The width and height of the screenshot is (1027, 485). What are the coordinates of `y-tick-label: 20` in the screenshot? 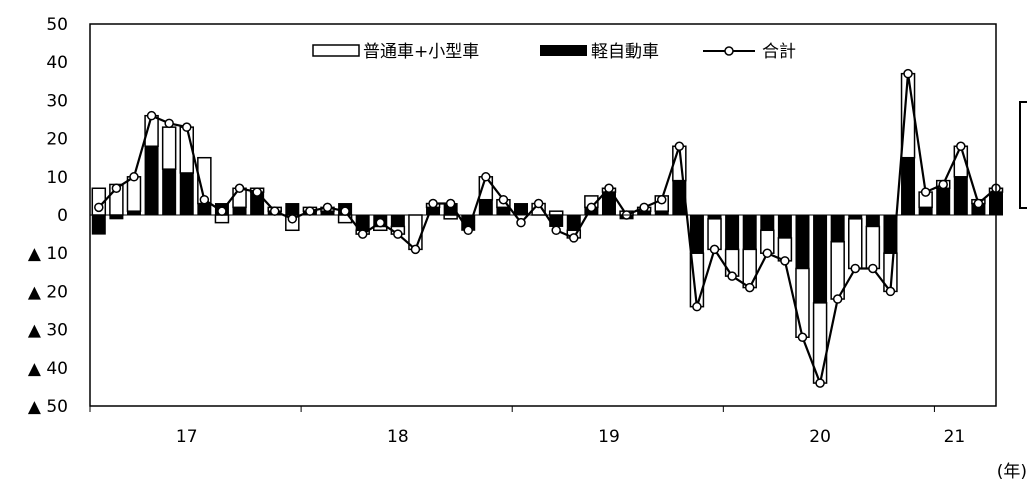 It's located at (57, 140).